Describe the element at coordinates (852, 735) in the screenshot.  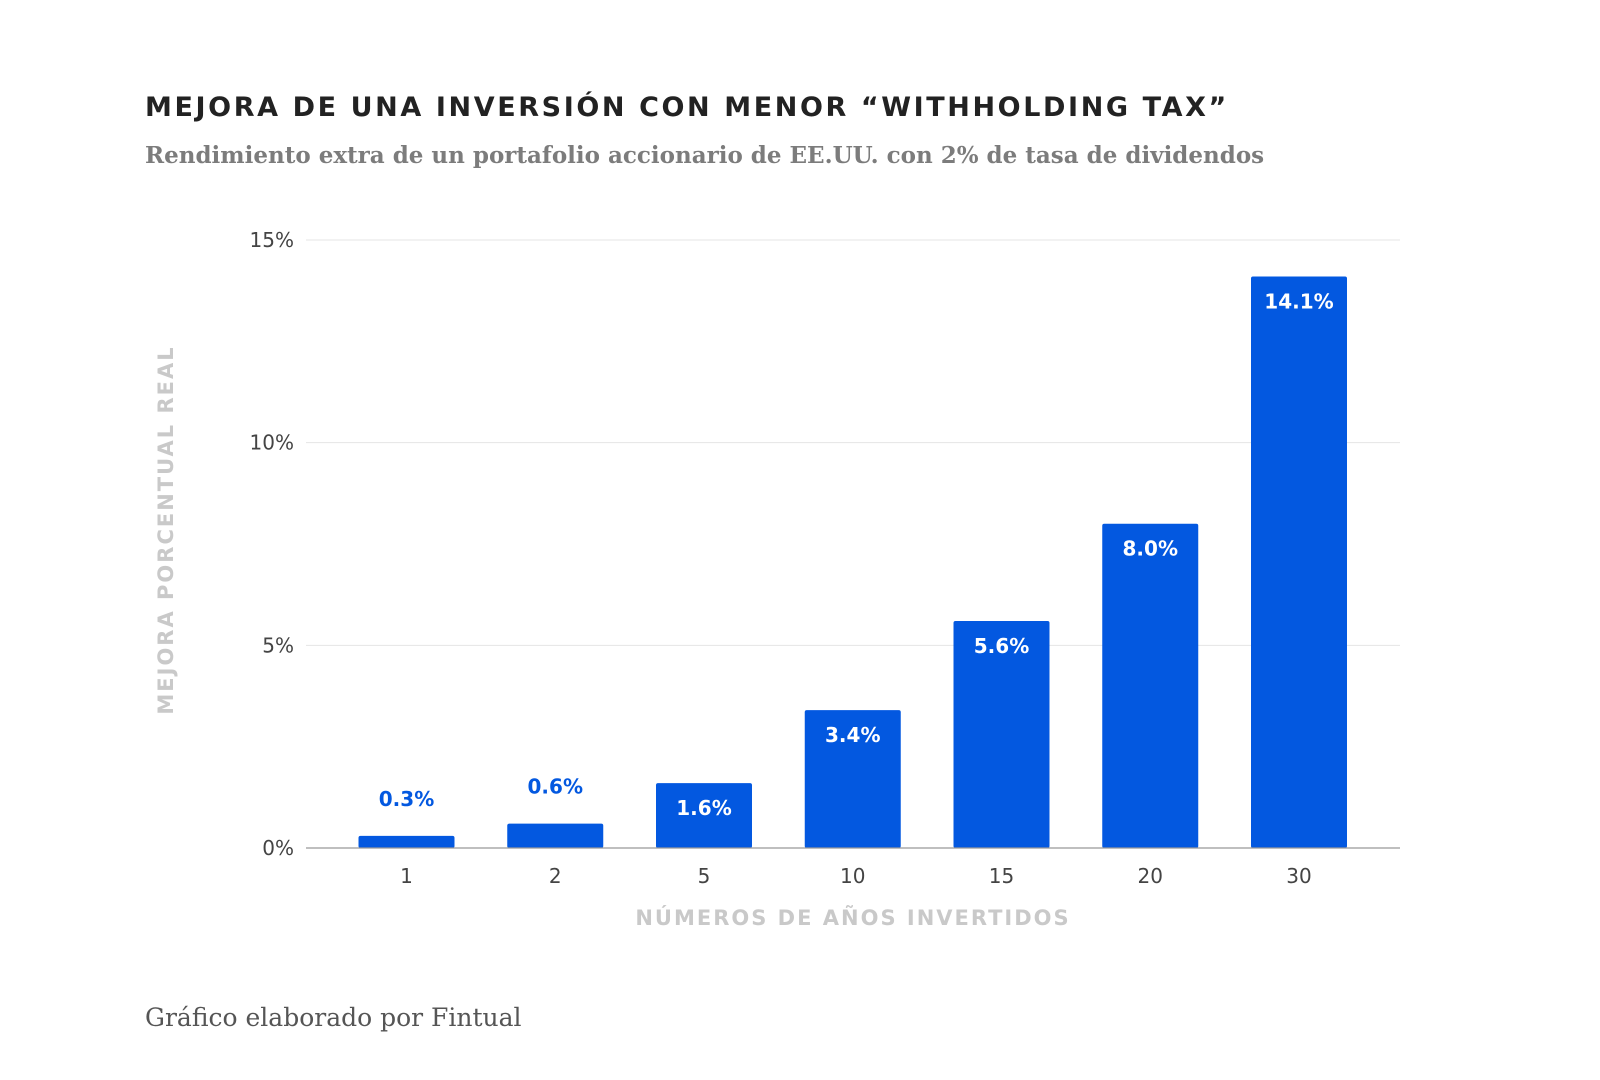
I see `data-label-10: 3.4%` at that location.